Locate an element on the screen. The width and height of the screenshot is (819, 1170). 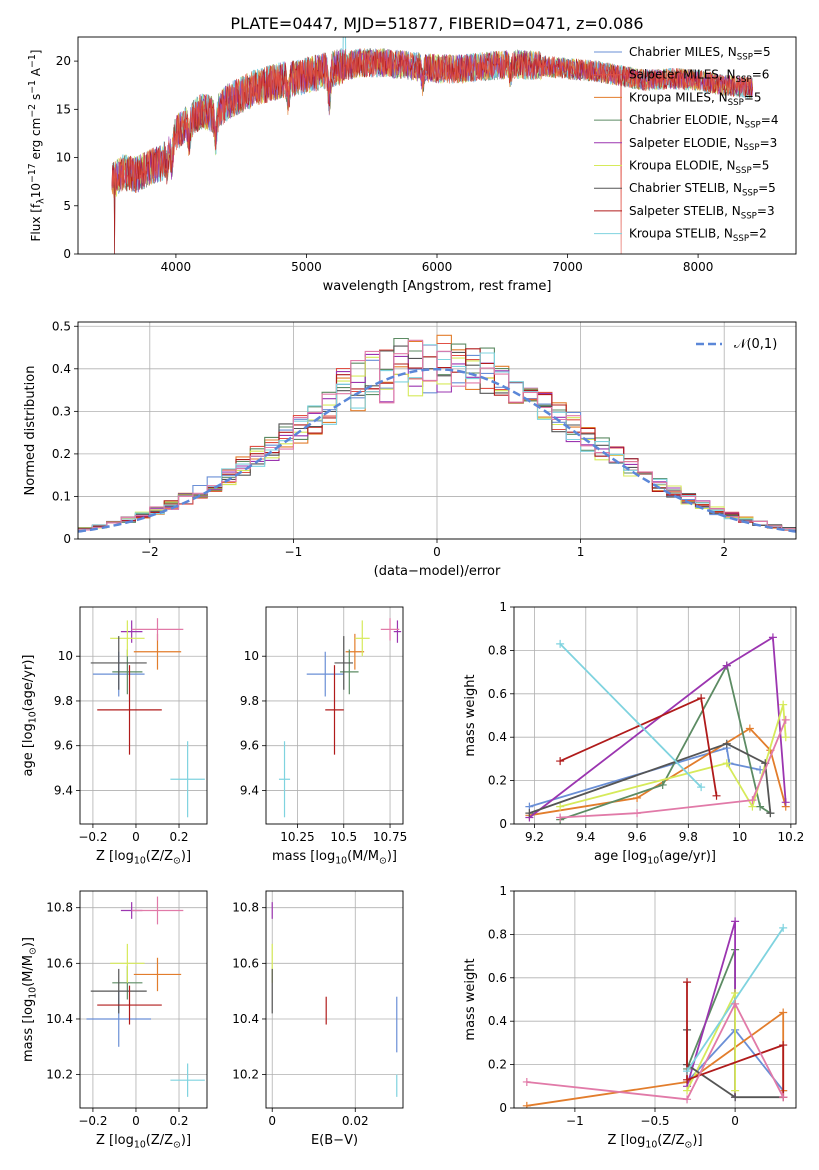
x-axis-label: E(B−V) is located at coordinates (334, 1140).